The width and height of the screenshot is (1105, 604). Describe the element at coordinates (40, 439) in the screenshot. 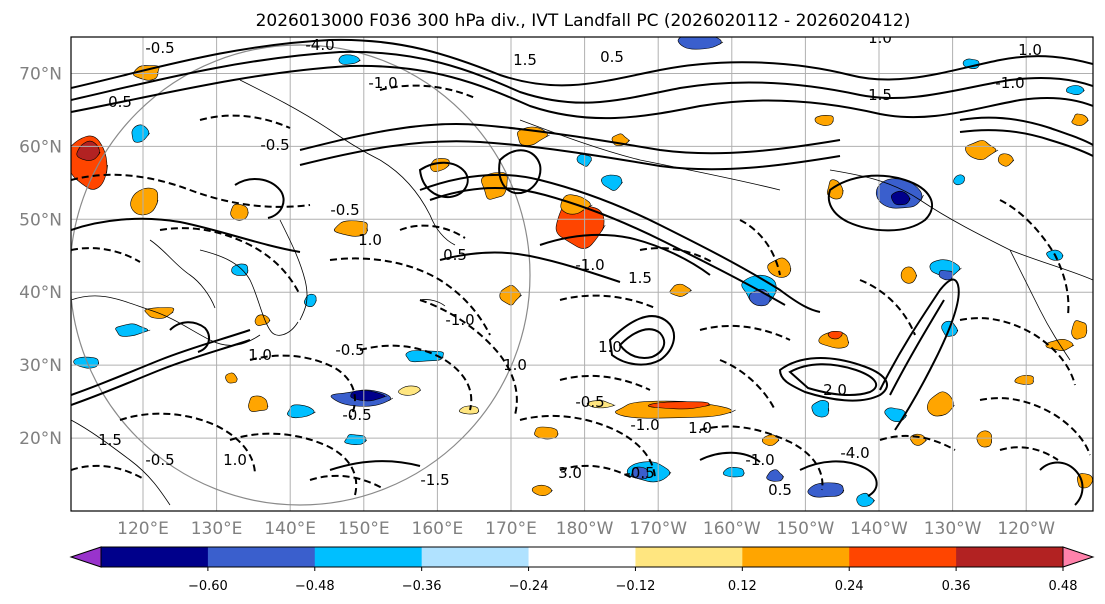

I see `lat-tick-label: 20°N` at that location.